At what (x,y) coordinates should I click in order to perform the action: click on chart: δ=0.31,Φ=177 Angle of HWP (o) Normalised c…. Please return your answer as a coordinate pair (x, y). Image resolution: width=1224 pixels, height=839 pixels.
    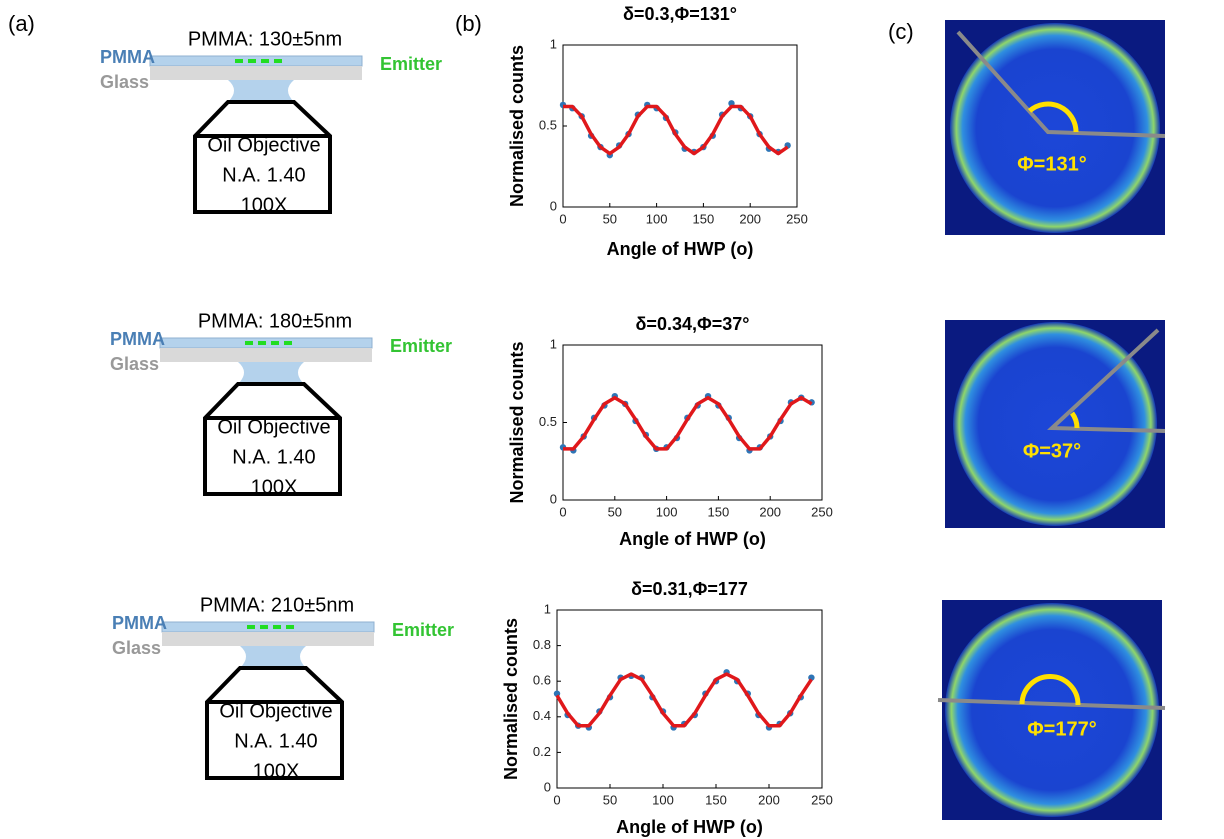
    Looking at the image, I should click on (667, 708).